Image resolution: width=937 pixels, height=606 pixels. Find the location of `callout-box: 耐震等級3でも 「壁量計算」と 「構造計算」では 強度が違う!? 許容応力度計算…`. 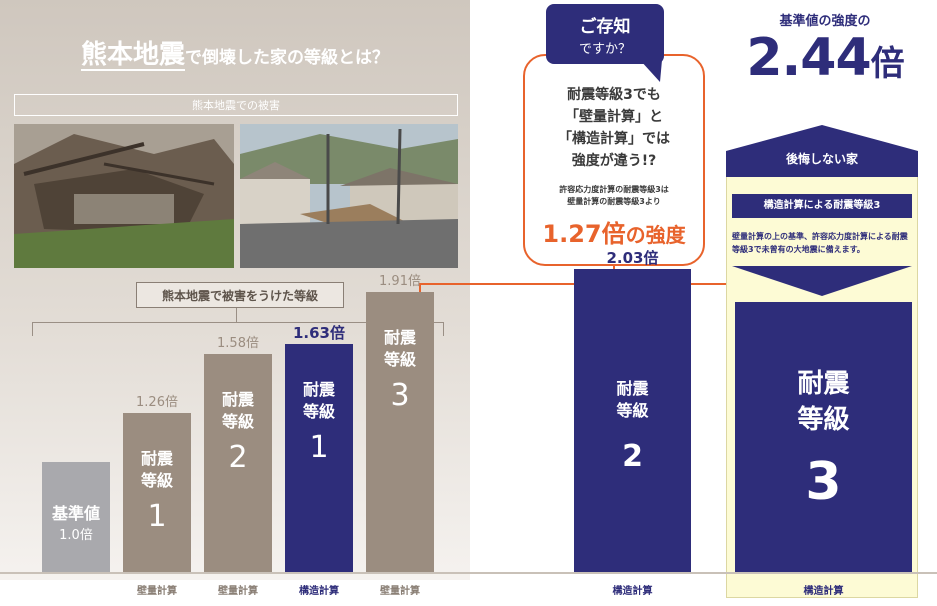

callout-box: 耐震等級3でも 「壁量計算」と 「構造計算」では 強度が違う!? 許容応力度計算… is located at coordinates (614, 160).